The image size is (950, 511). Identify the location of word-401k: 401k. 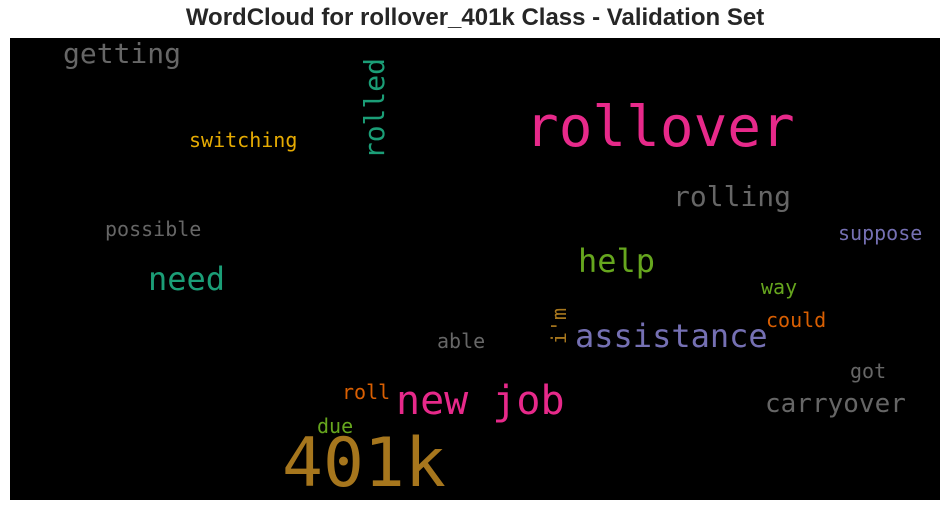
(364, 462).